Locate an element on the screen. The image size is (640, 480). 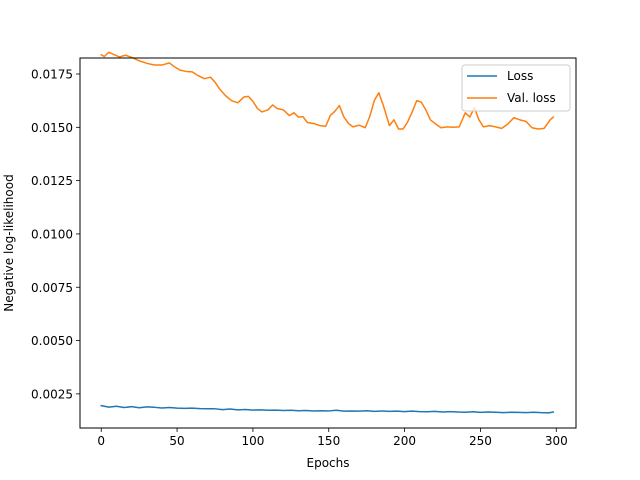
legend-label-val-loss: Val. loss is located at coordinates (531, 98).